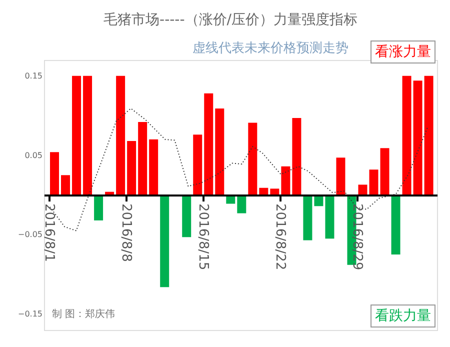  Describe the element at coordinates (270, 48) in the screenshot. I see `chart-subtitle: 虚线代表未来价格预测走势` at that location.